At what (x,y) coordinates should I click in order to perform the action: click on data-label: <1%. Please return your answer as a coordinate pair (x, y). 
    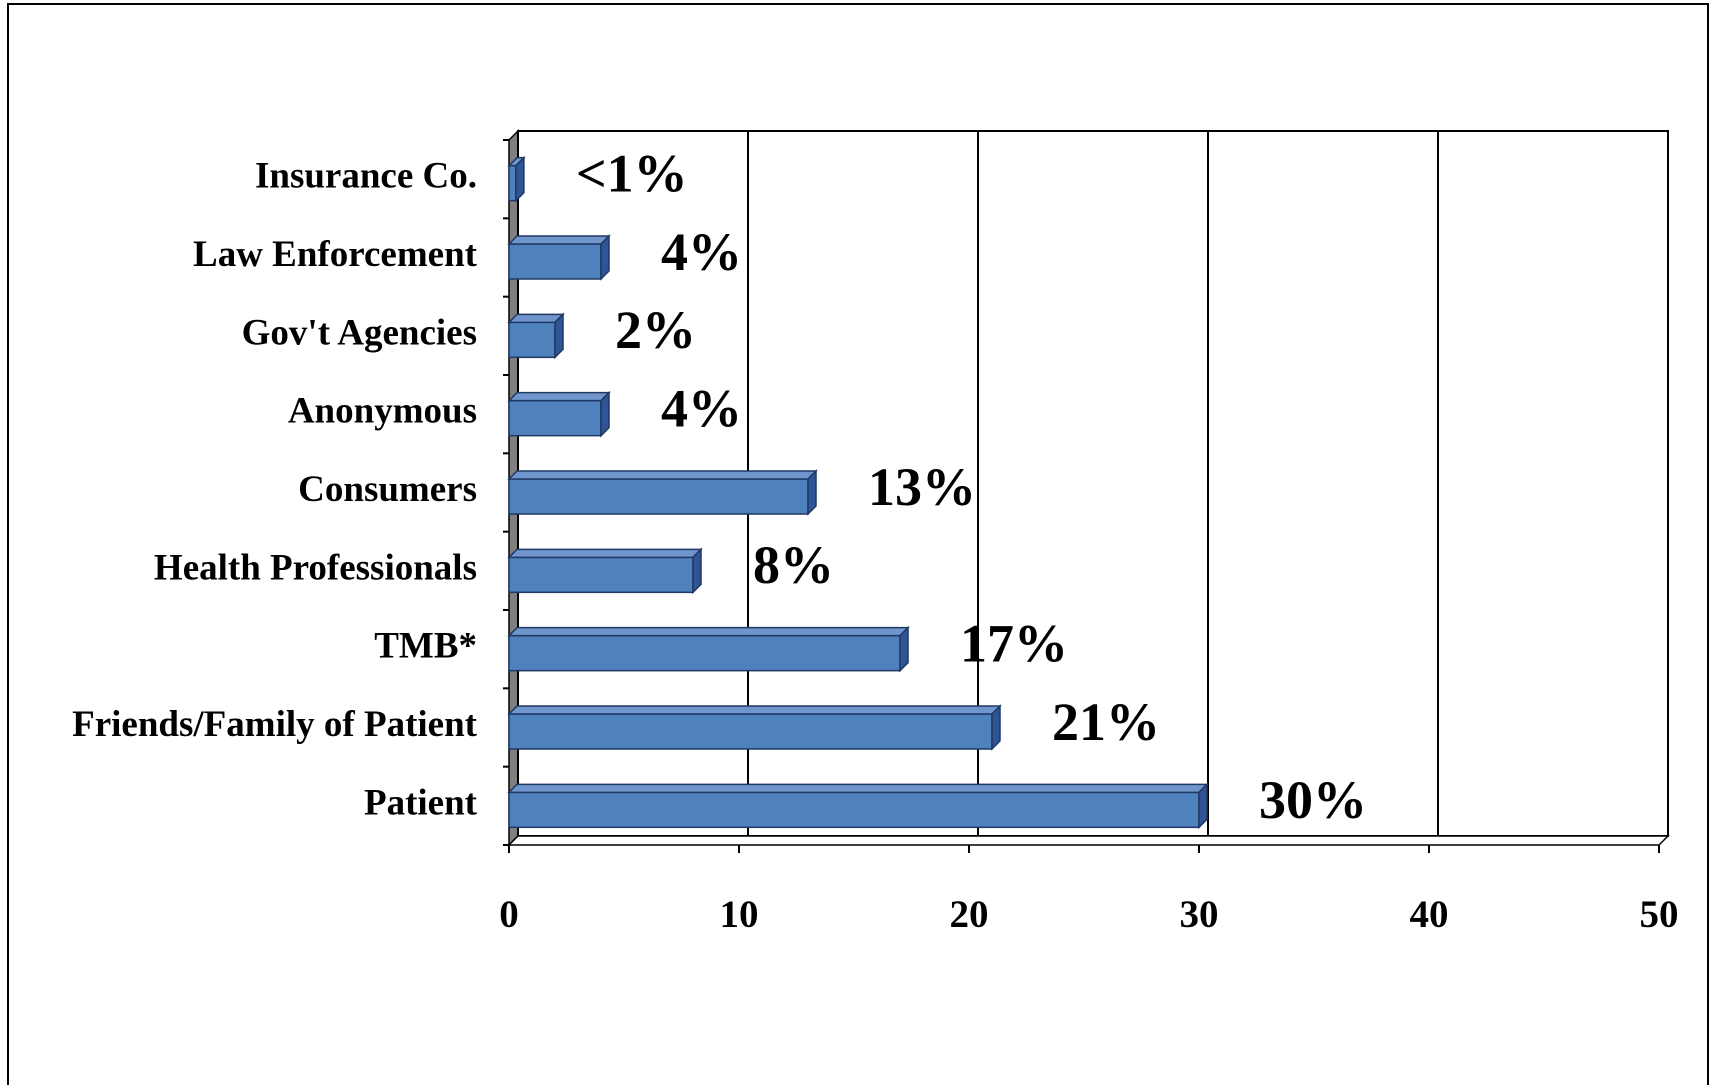
    Looking at the image, I should click on (632, 174).